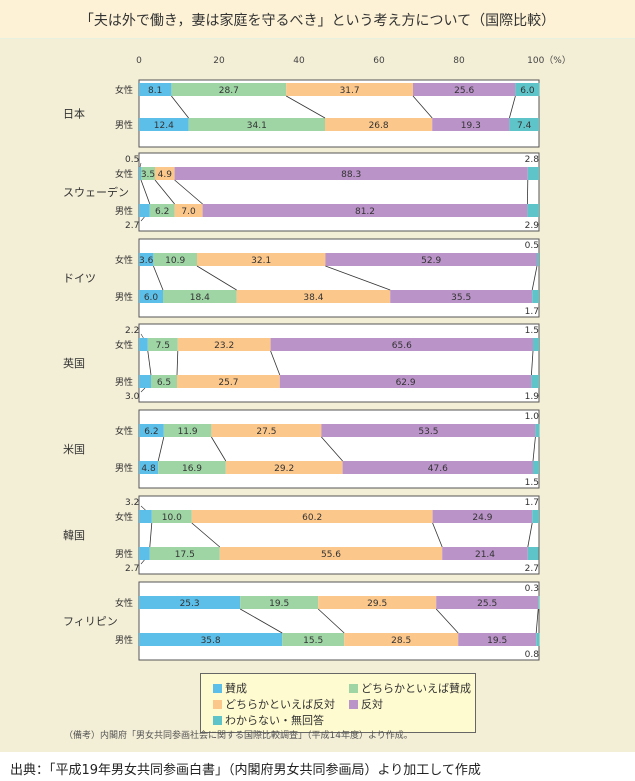 The width and height of the screenshot is (635, 781). I want to click on data-label: 7.0, so click(188, 212).